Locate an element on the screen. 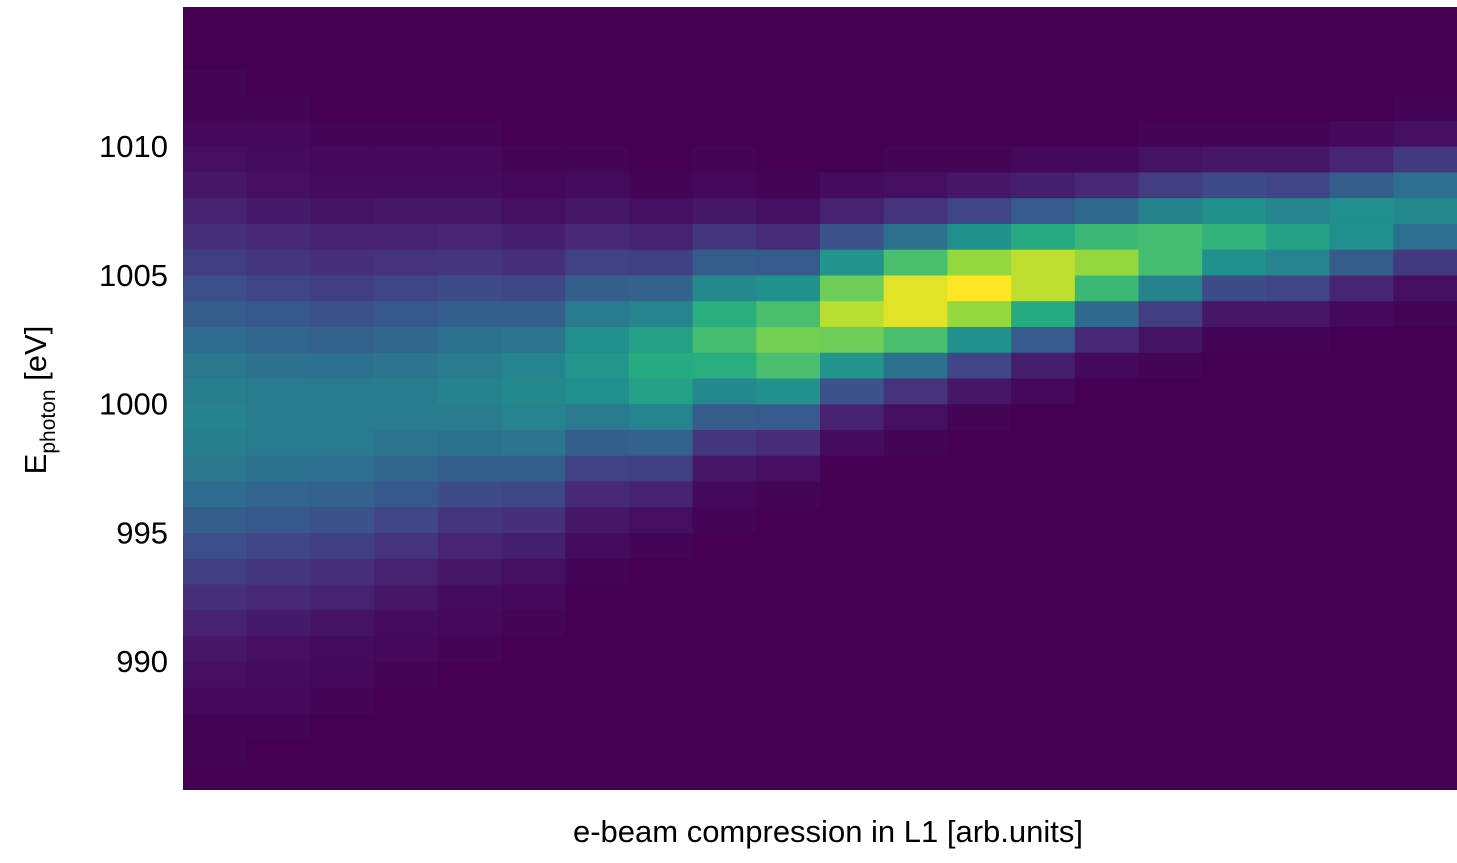  y-tick-label: 1000 is located at coordinates (133, 404).